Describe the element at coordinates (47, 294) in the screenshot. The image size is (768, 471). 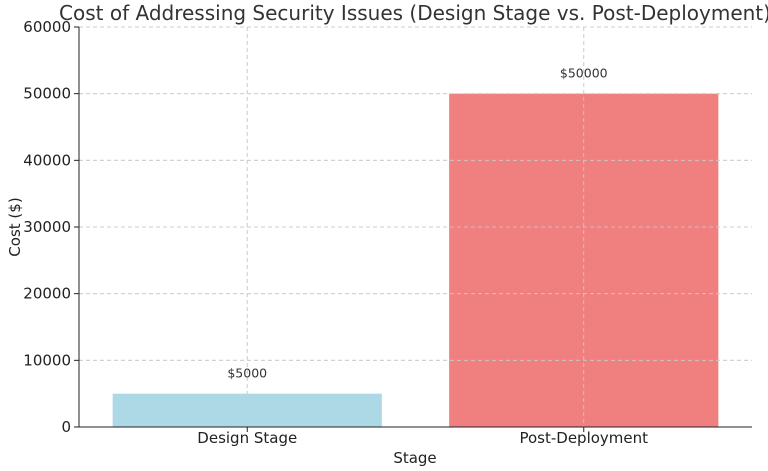
I see `y-tick-label: 20000` at that location.